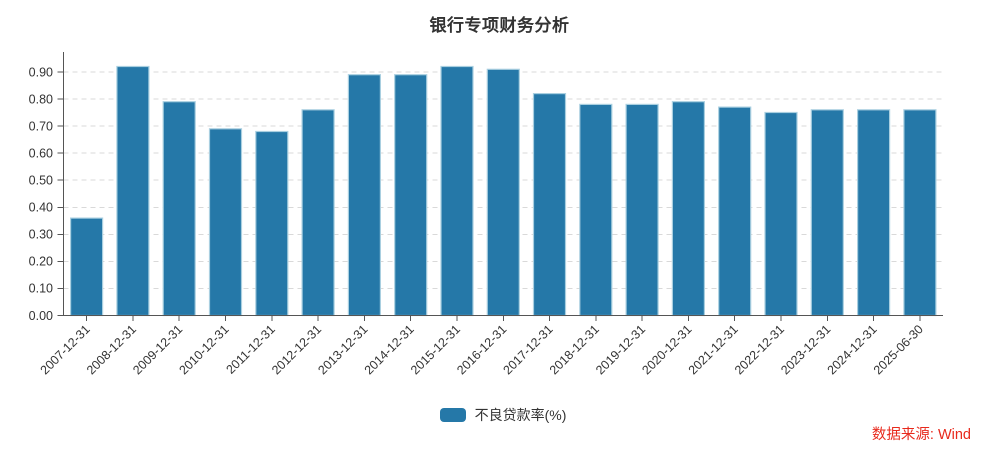 The width and height of the screenshot is (999, 453). I want to click on x-tick-label: 2010-12-31, so click(204, 349).